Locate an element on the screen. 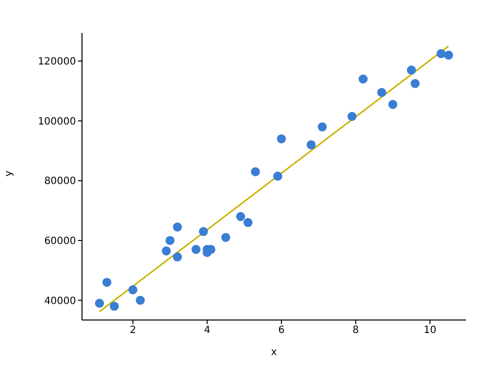  x-tick-label: 4 is located at coordinates (207, 330).